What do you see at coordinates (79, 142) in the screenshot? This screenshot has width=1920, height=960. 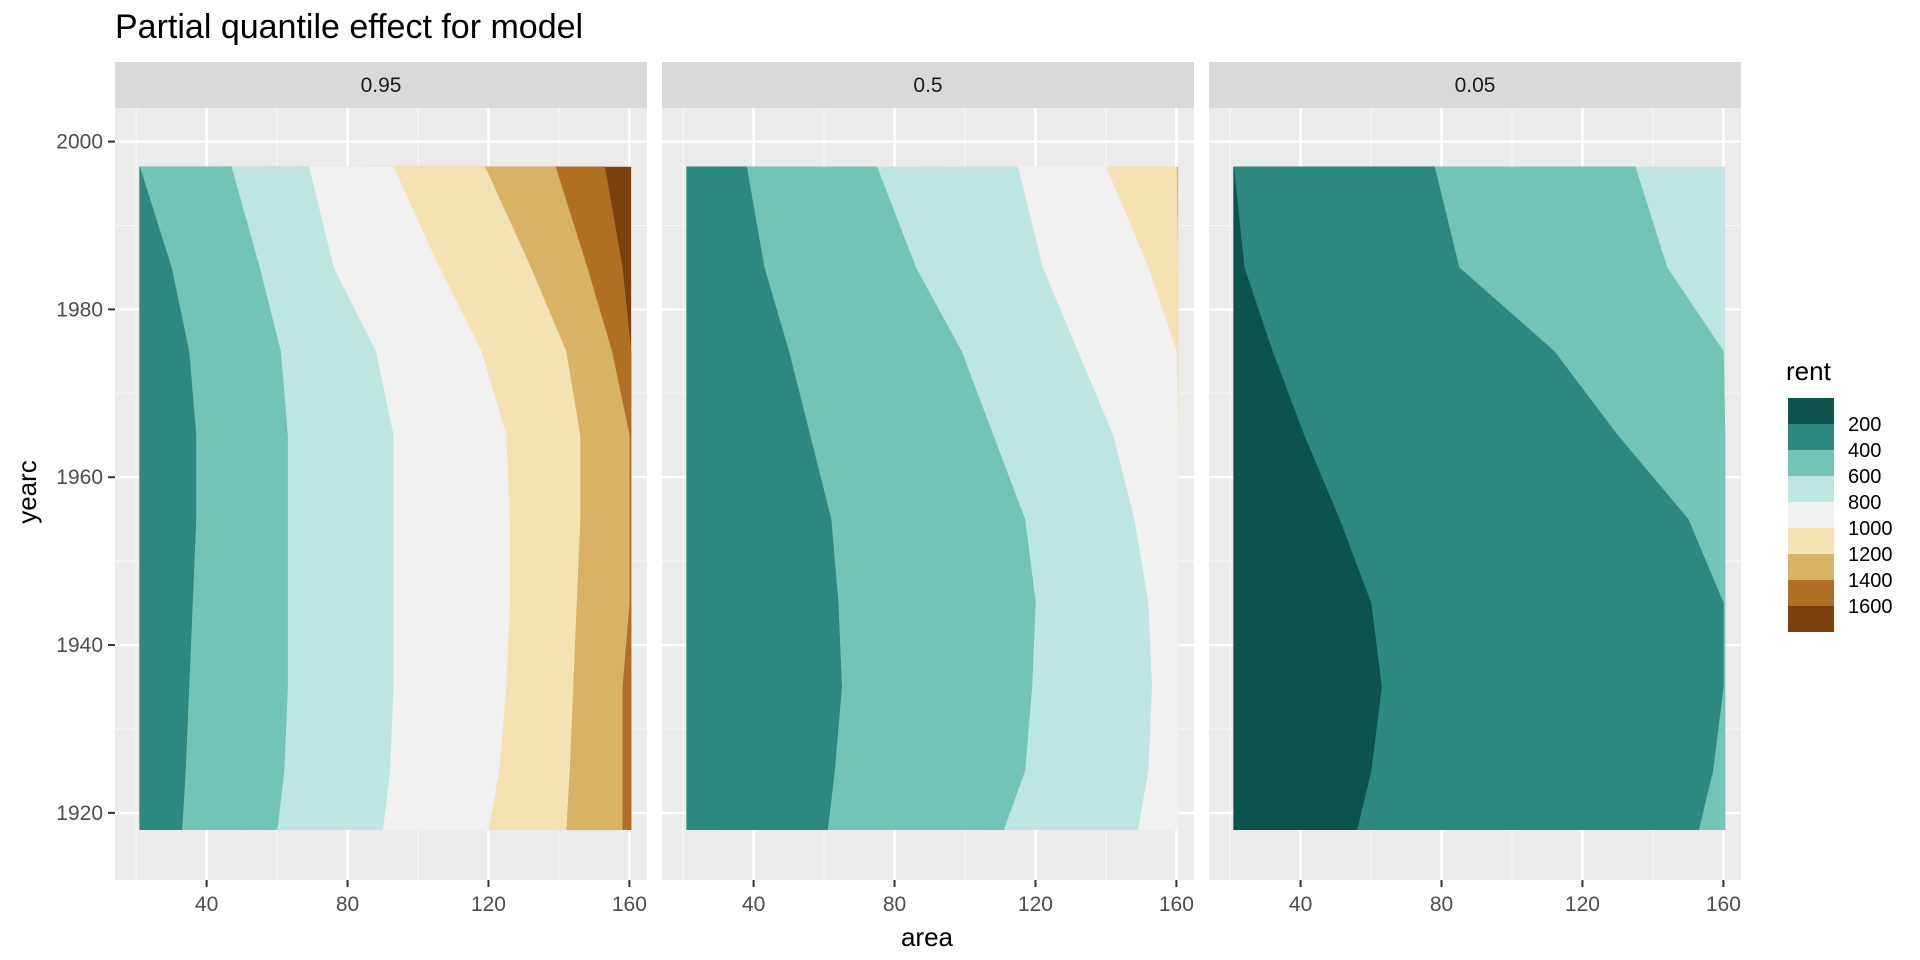 I see `y-tick-label: 2000` at bounding box center [79, 142].